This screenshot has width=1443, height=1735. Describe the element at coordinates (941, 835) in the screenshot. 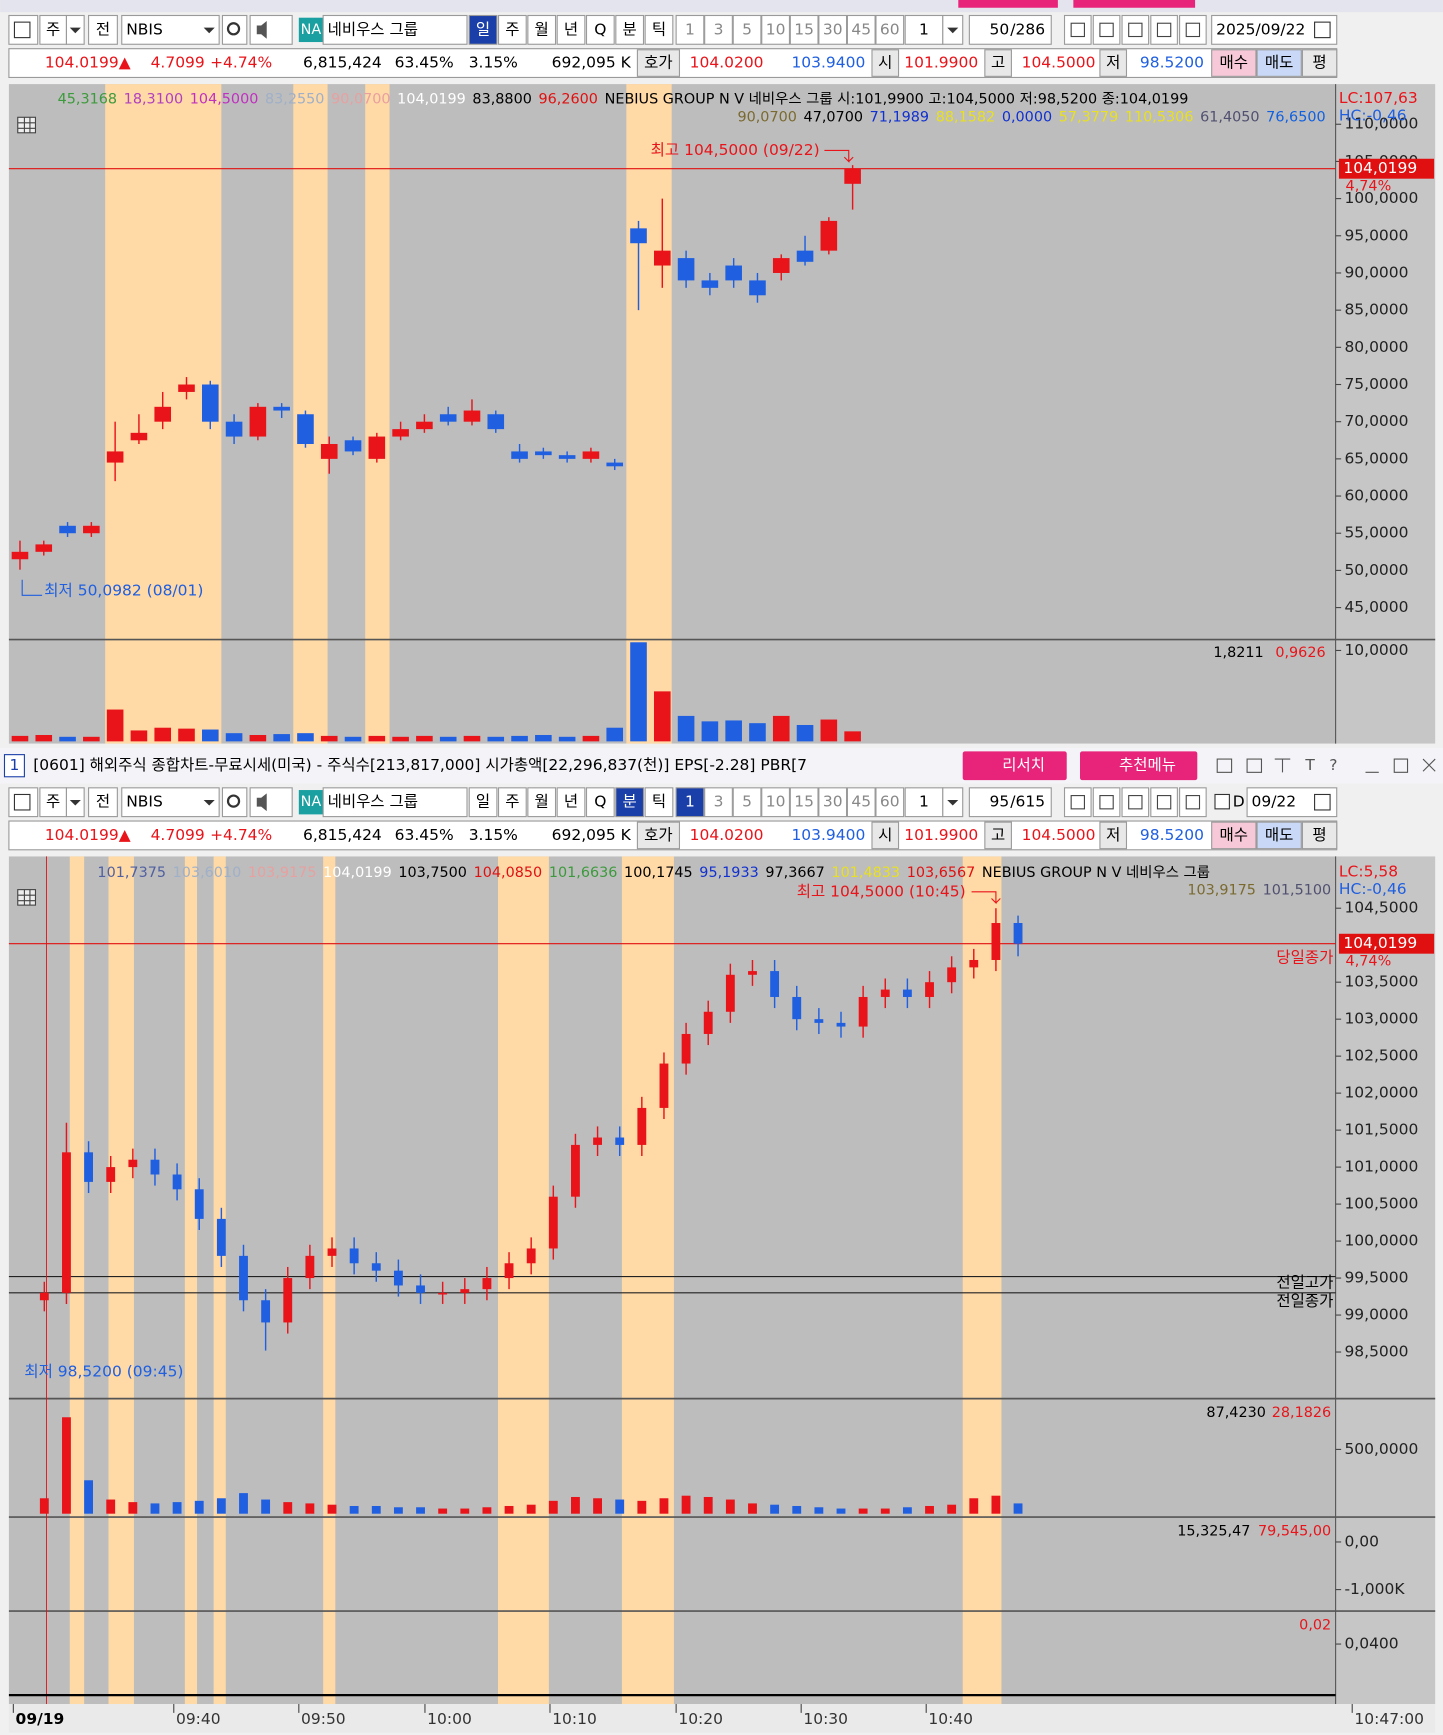

I see `quote-open: 101.9900` at that location.